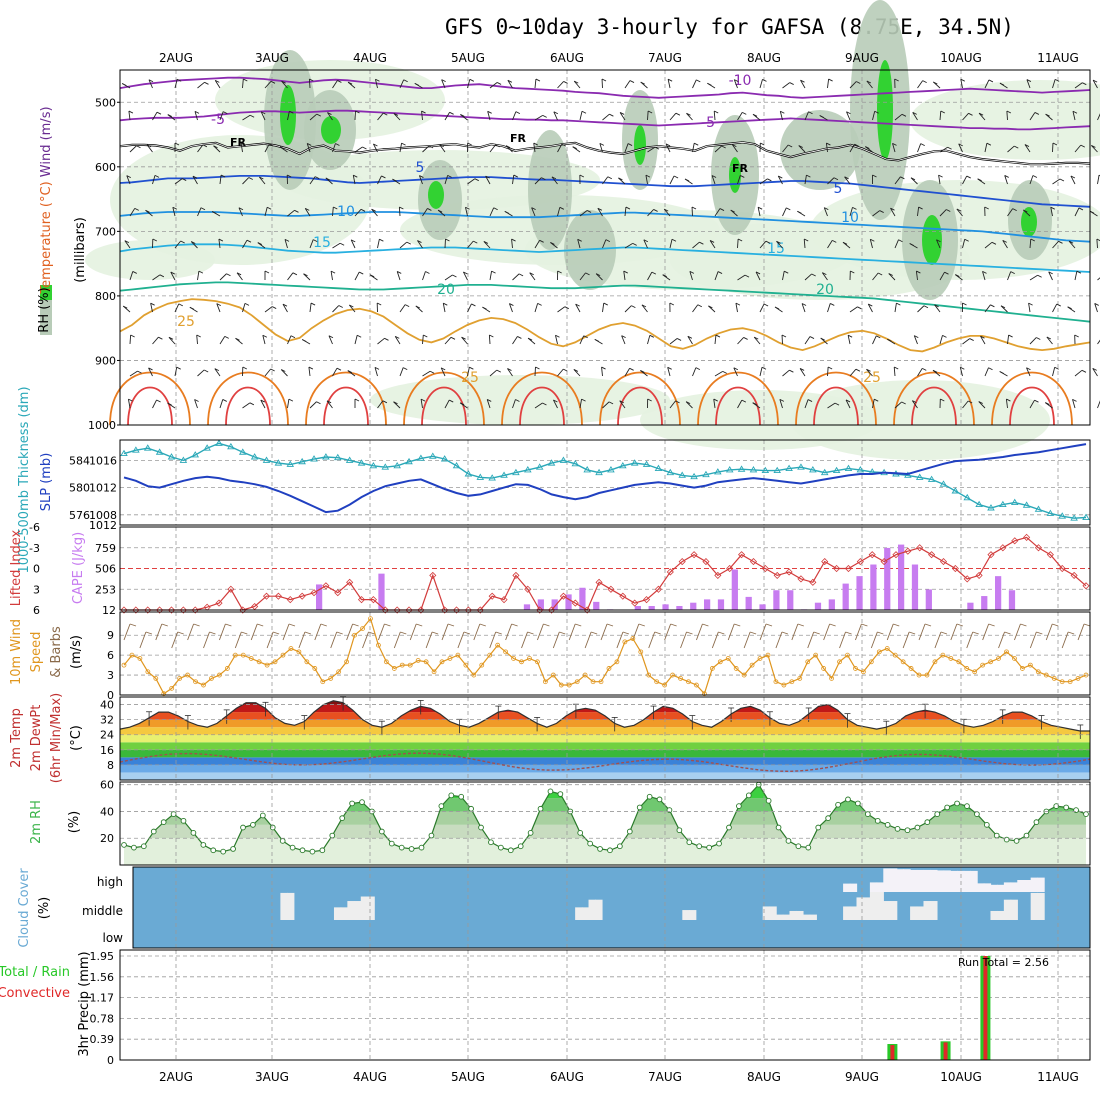  What do you see at coordinates (35, 993) in the screenshot?
I see `precip-convective-label: Convective` at bounding box center [35, 993].